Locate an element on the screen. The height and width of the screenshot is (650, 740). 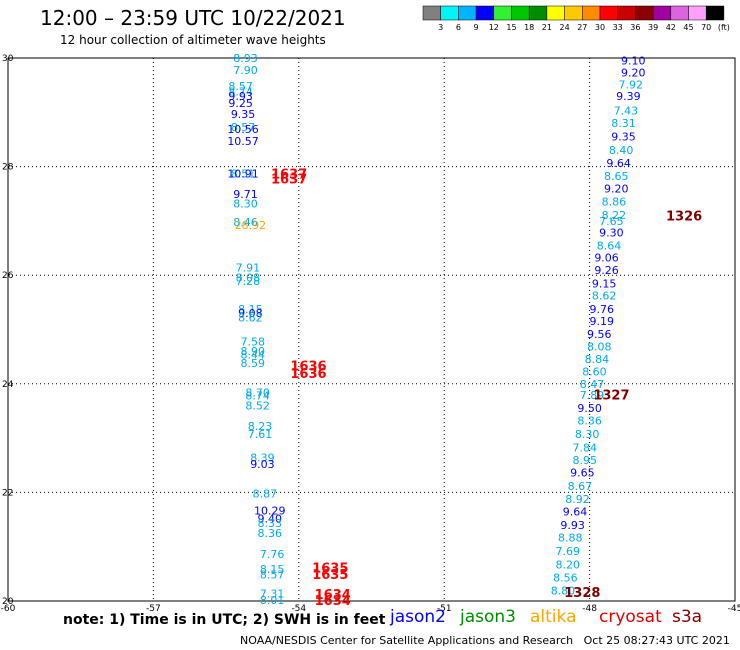
wave-height-label: 8.60 is located at coordinates (594, 371).